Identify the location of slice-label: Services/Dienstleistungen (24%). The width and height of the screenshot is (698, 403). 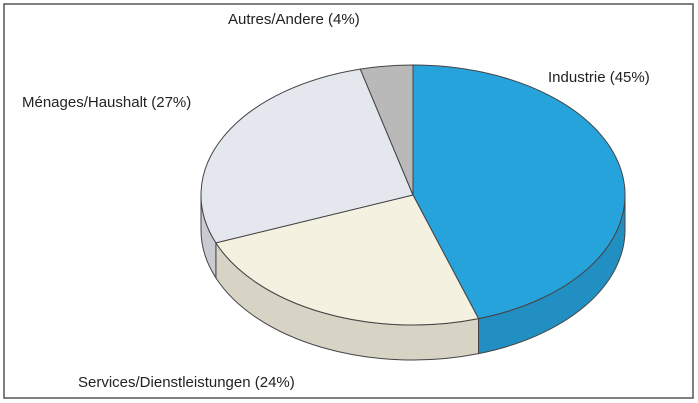
(186, 382).